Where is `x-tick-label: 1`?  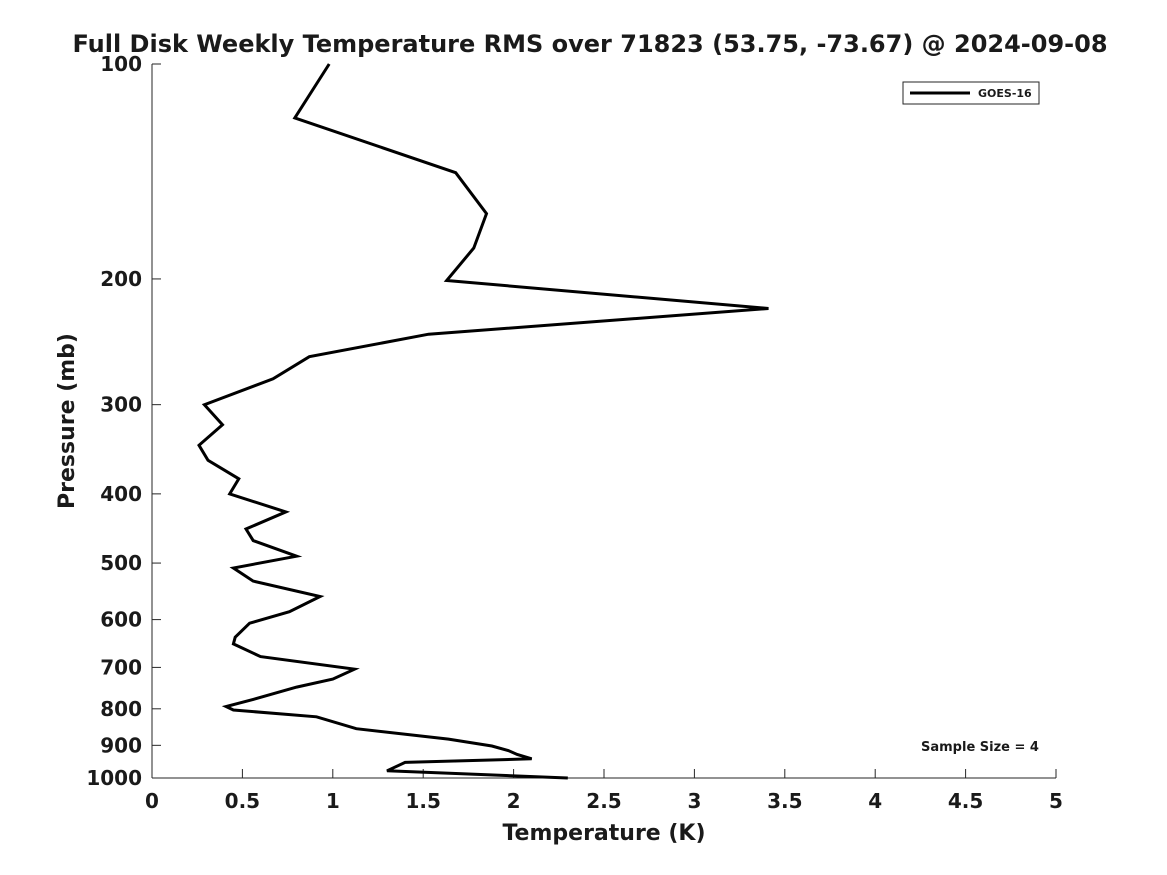
x-tick-label: 1 is located at coordinates (333, 801).